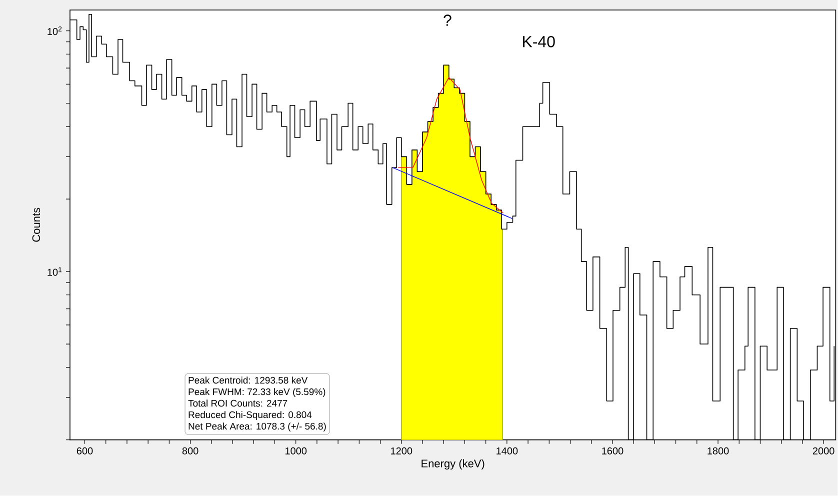  Describe the element at coordinates (448, 20) in the screenshot. I see `annotation: ?` at that location.